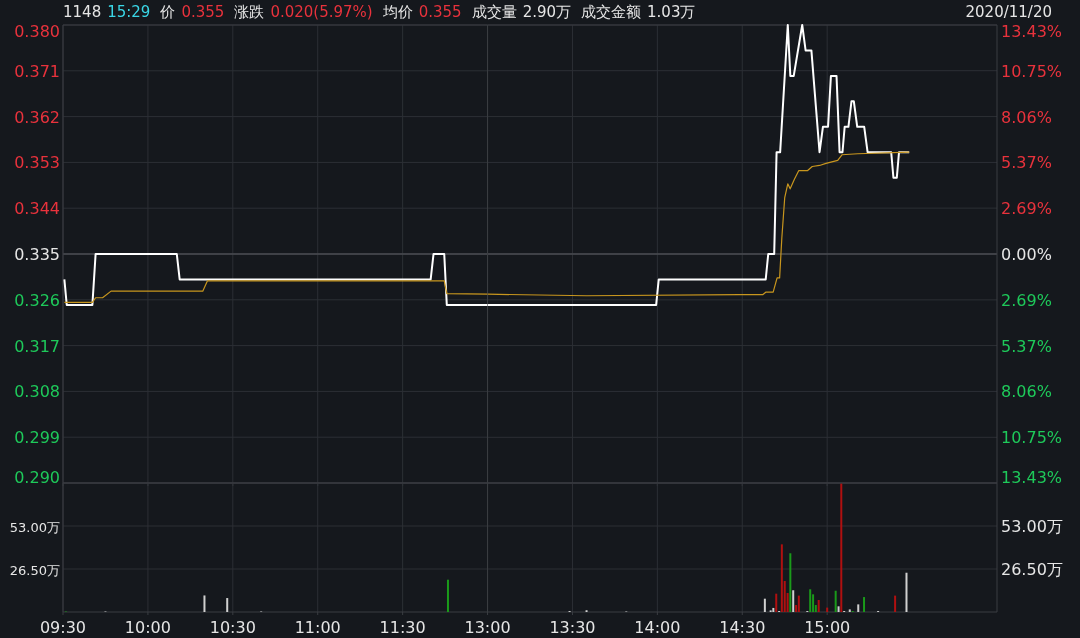 This screenshot has height=638, width=1080. What do you see at coordinates (1026, 254) in the screenshot?
I see `y2-tick-label: 0.00%` at bounding box center [1026, 254].